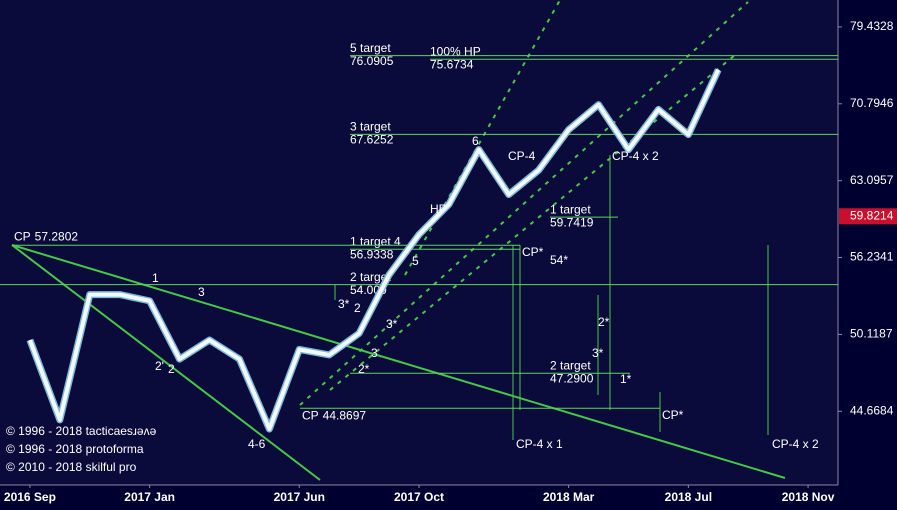 Image resolution: width=897 pixels, height=510 pixels. I want to click on annotation: 5, so click(415, 261).